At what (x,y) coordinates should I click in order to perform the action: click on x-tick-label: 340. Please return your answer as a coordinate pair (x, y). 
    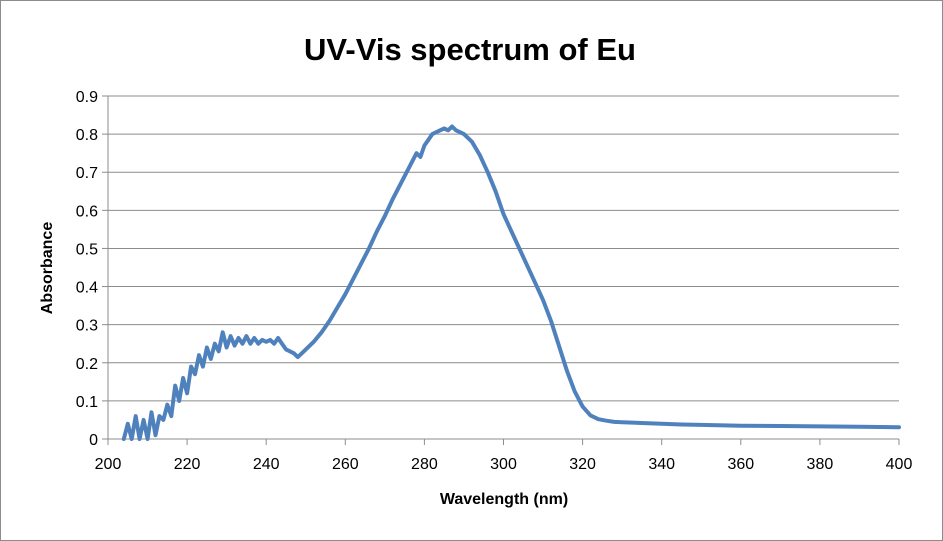
    Looking at the image, I should click on (661, 464).